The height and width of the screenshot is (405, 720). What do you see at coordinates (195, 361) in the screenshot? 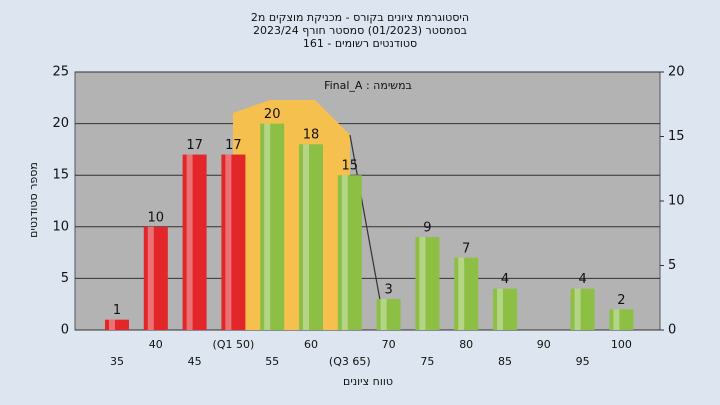
I see `x-tick-label: 45` at bounding box center [195, 361].